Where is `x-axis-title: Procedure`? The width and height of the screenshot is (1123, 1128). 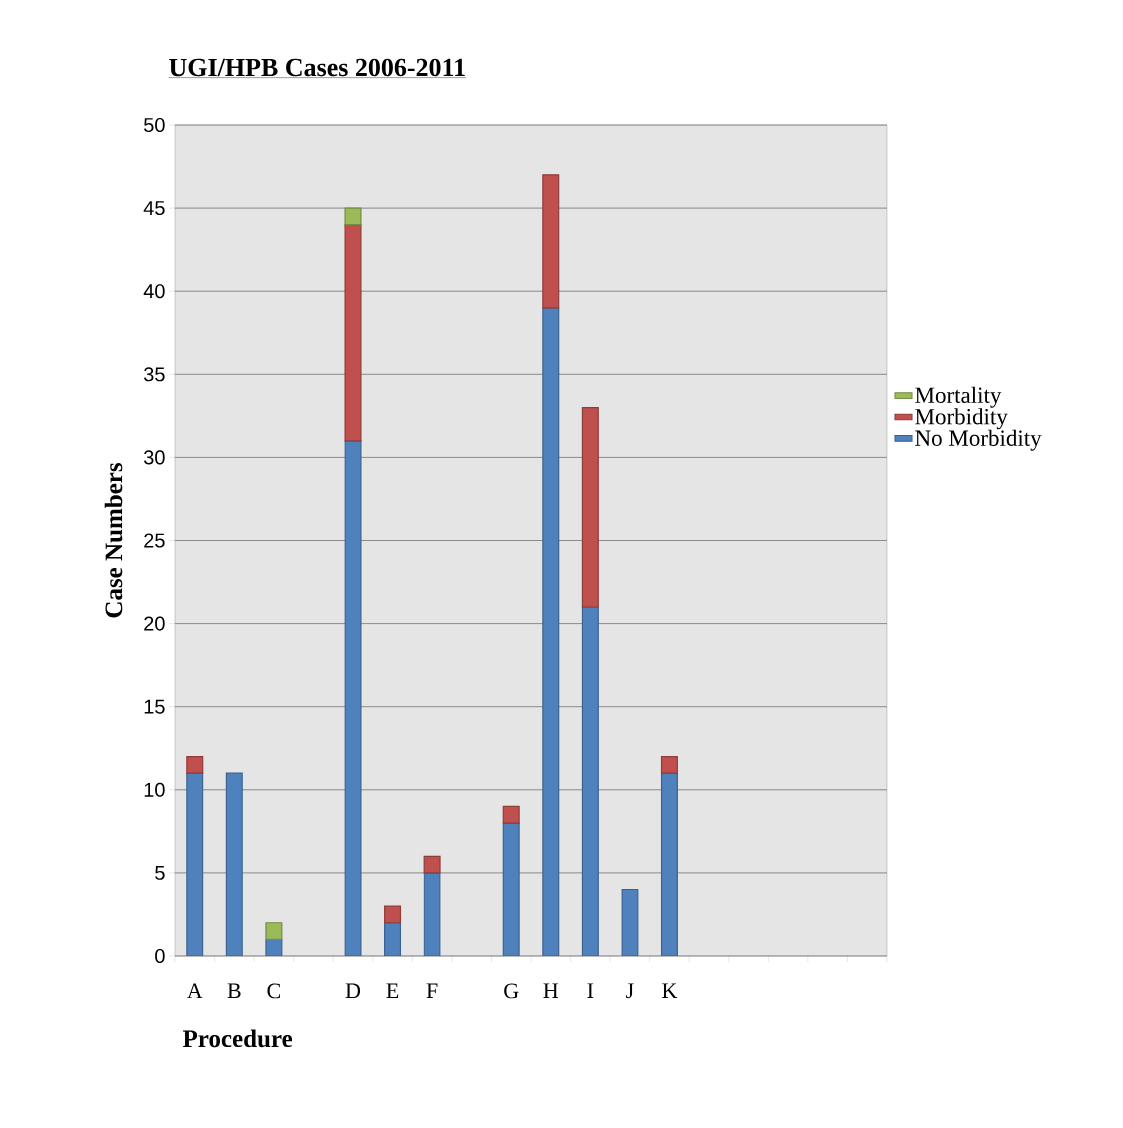 x-axis-title: Procedure is located at coordinates (237, 1038).